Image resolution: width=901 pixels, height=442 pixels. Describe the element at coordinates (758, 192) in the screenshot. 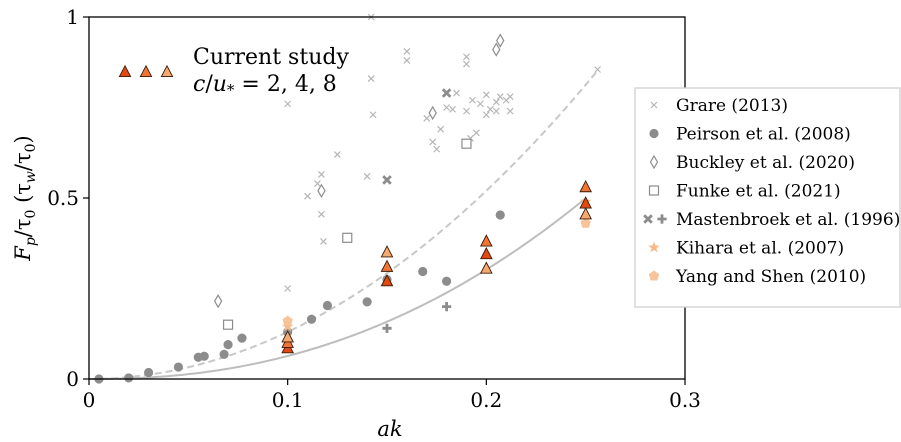

I see `legend-label: Funke et al. (2021)` at that location.